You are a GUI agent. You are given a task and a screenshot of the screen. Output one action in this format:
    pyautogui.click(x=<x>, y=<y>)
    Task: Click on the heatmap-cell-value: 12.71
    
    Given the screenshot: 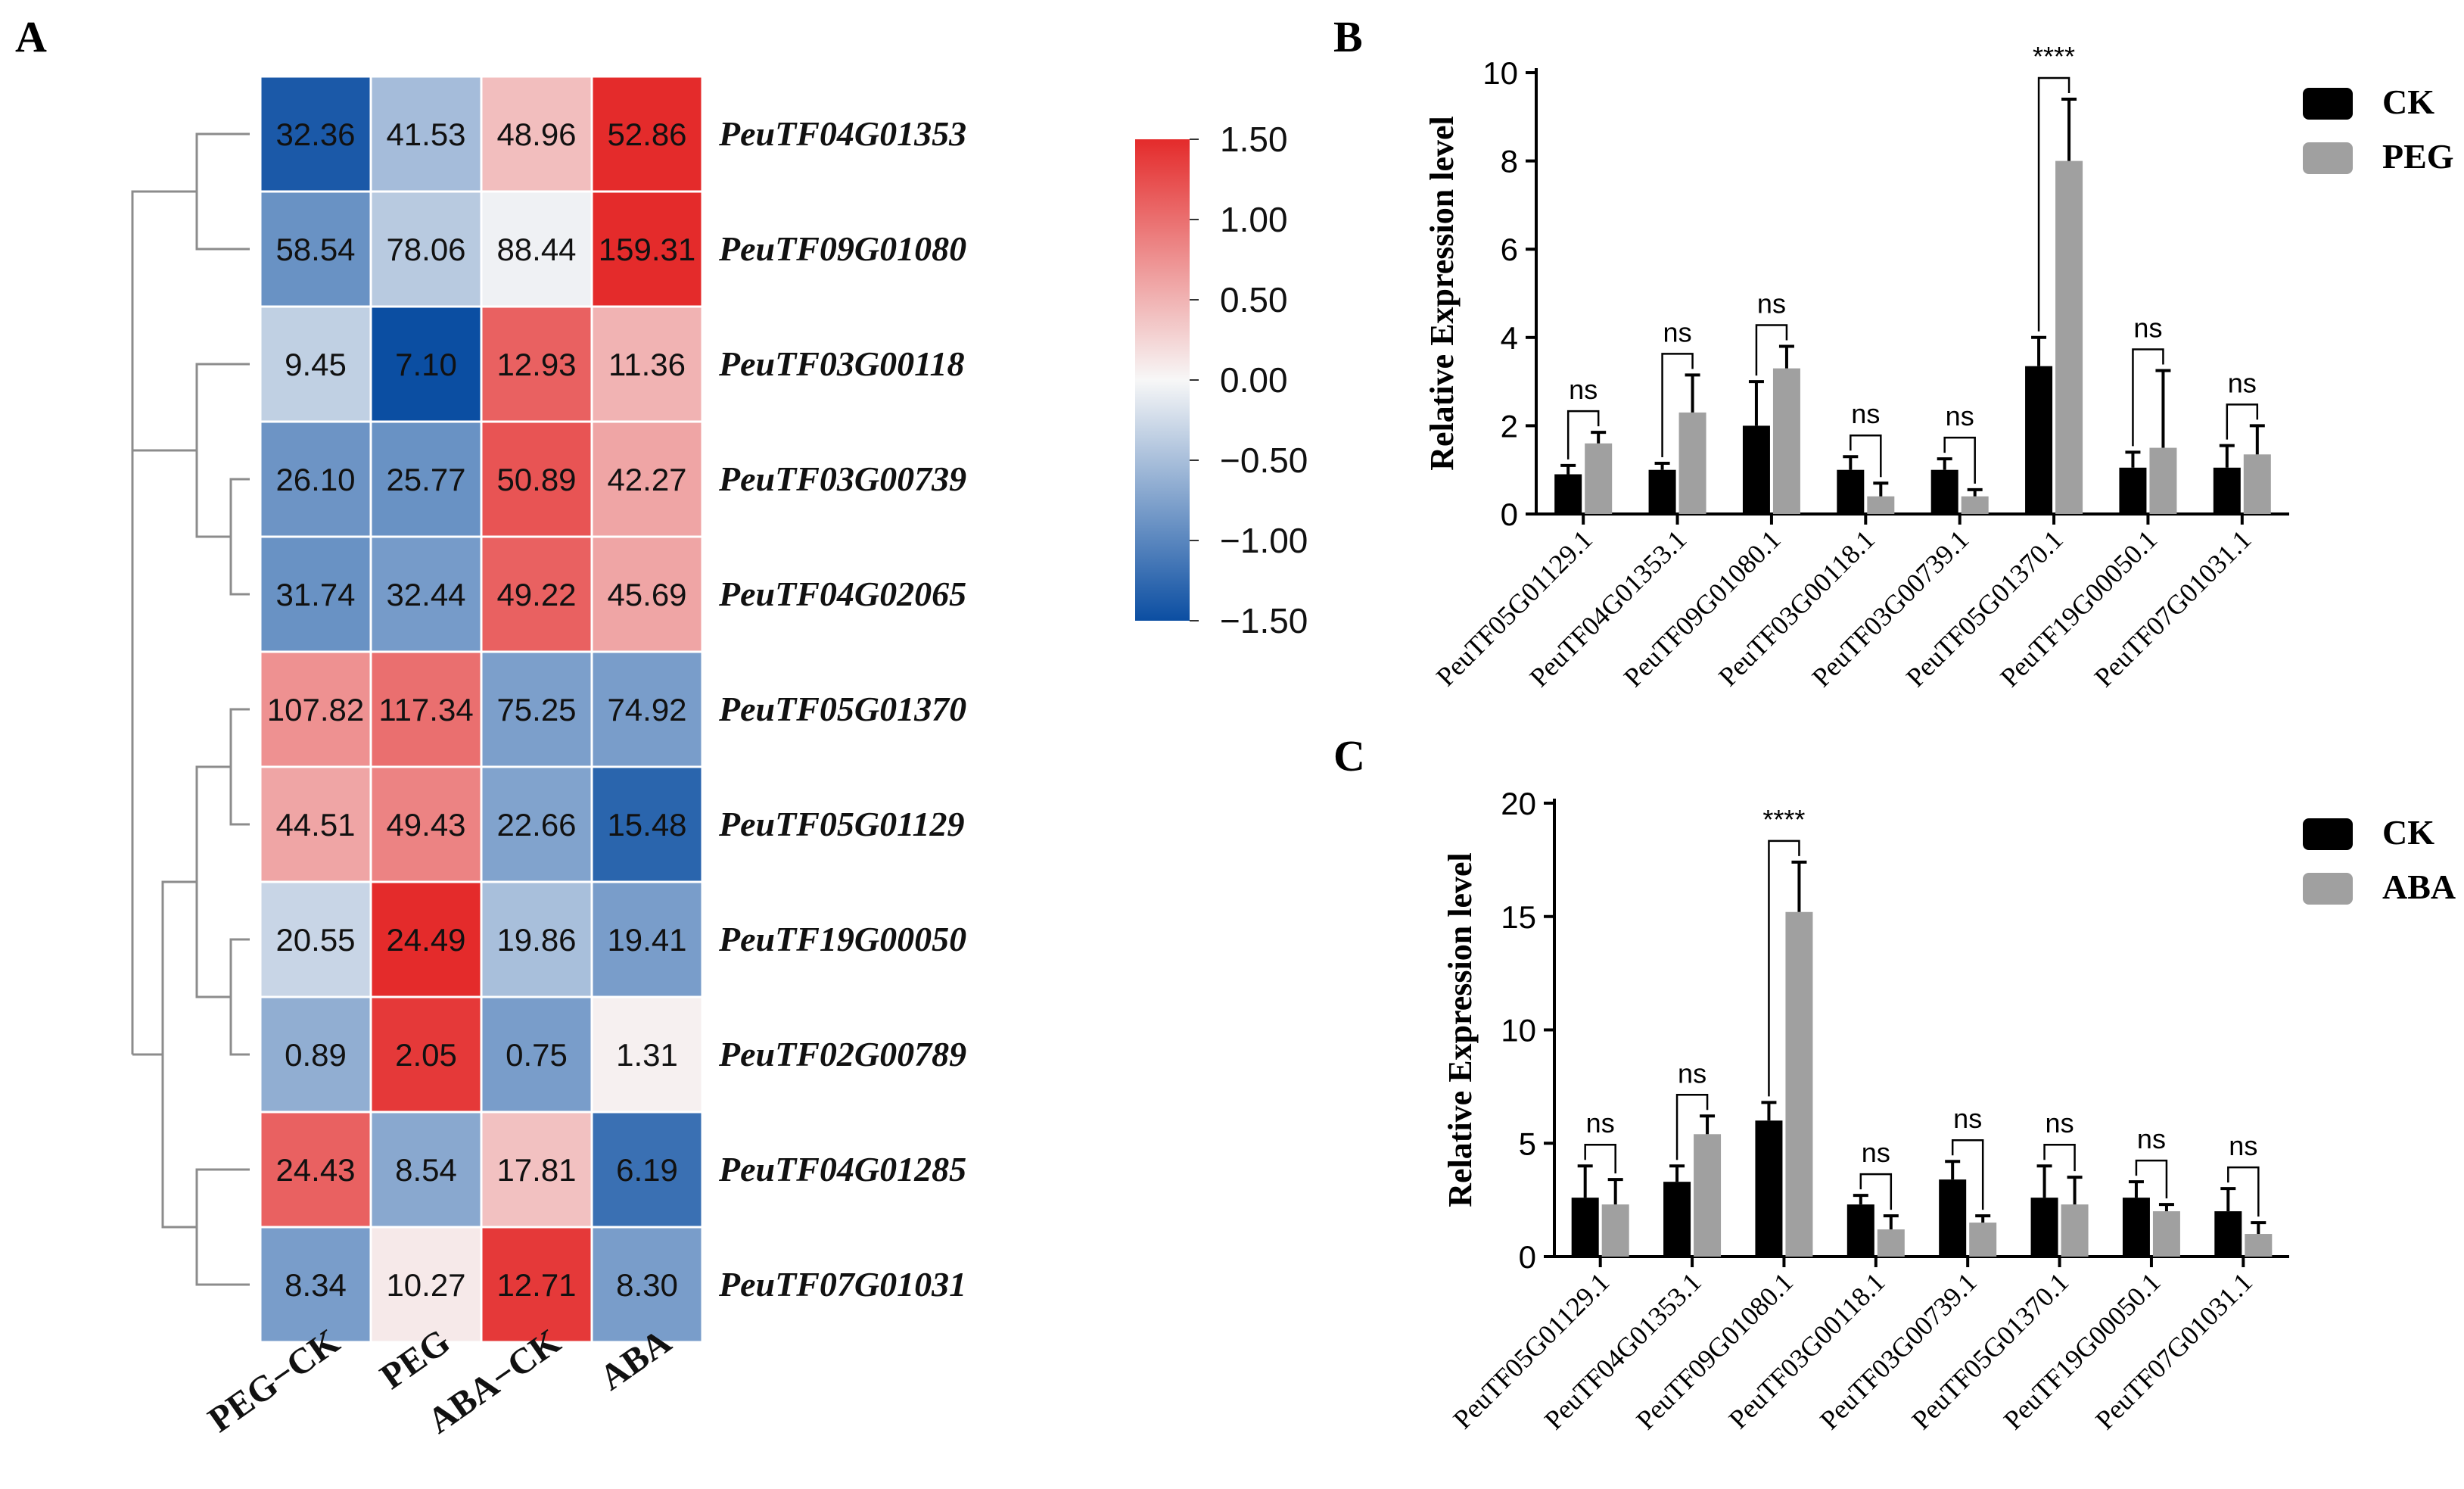 What is the action you would take?
    pyautogui.click(x=536, y=1285)
    